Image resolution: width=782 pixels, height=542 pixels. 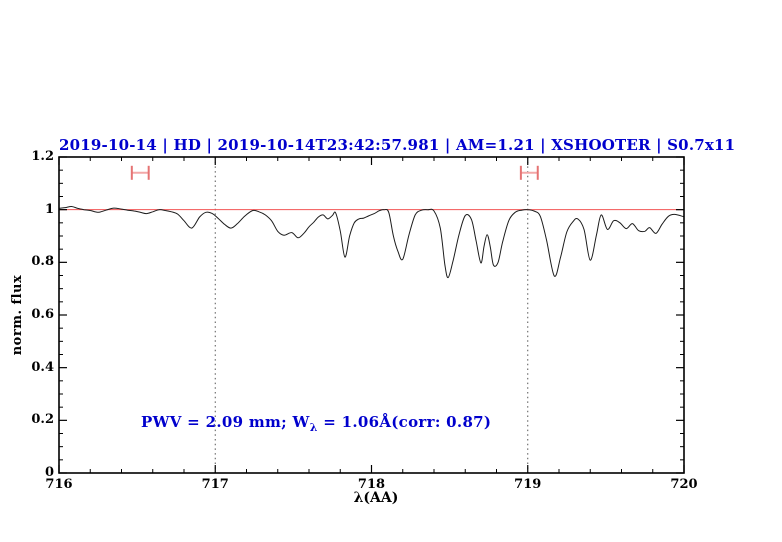 What do you see at coordinates (42, 420) in the screenshot?
I see `y-tick-label: 0.2` at bounding box center [42, 420].